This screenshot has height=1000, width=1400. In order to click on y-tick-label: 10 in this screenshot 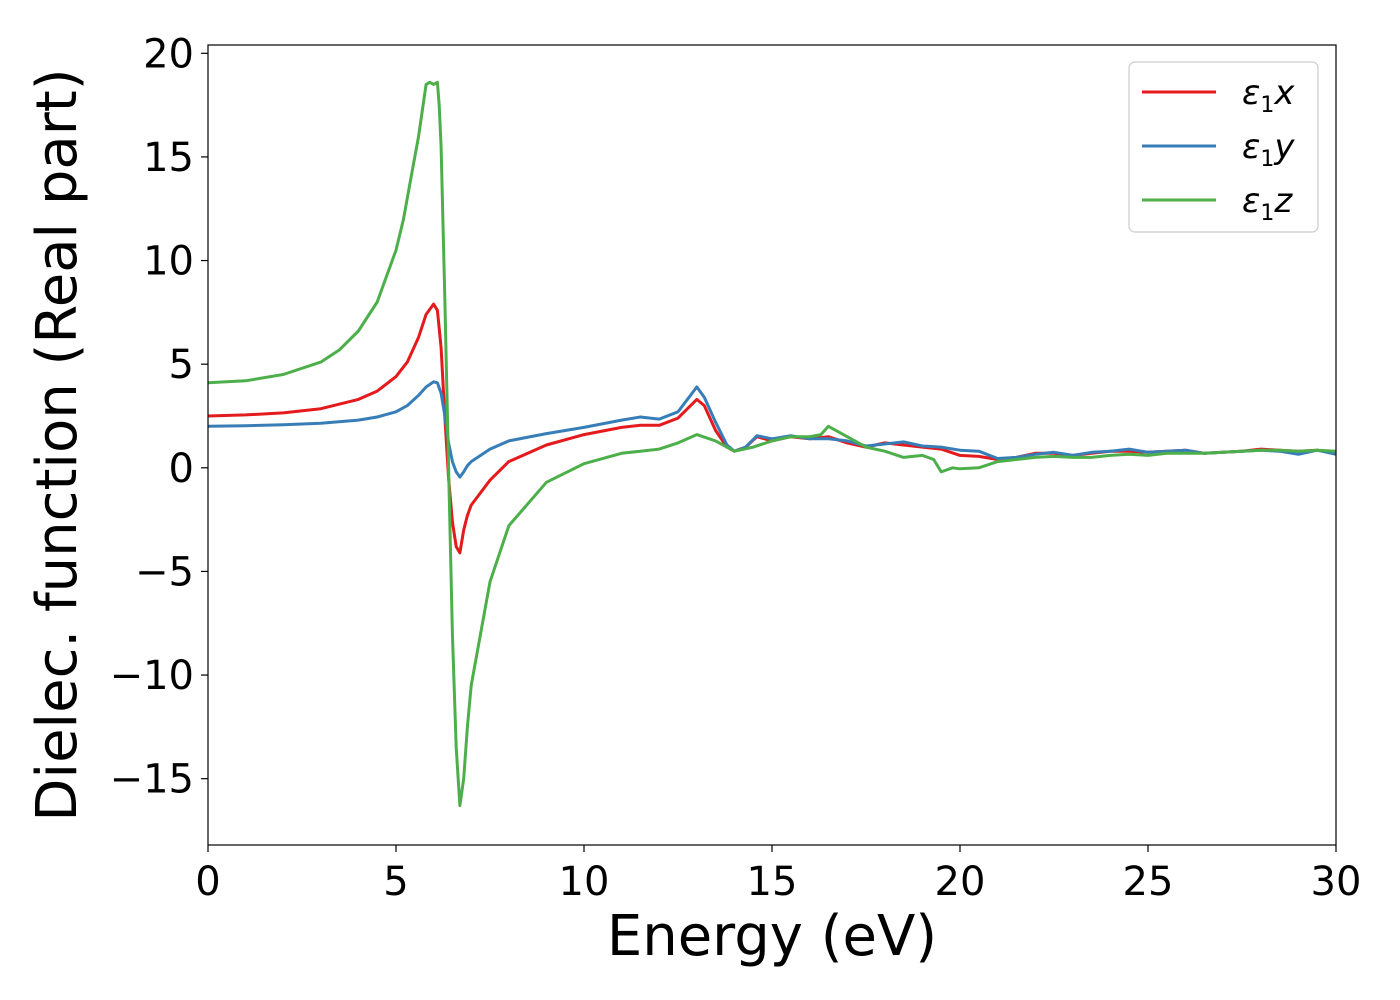, I will do `click(168, 262)`.